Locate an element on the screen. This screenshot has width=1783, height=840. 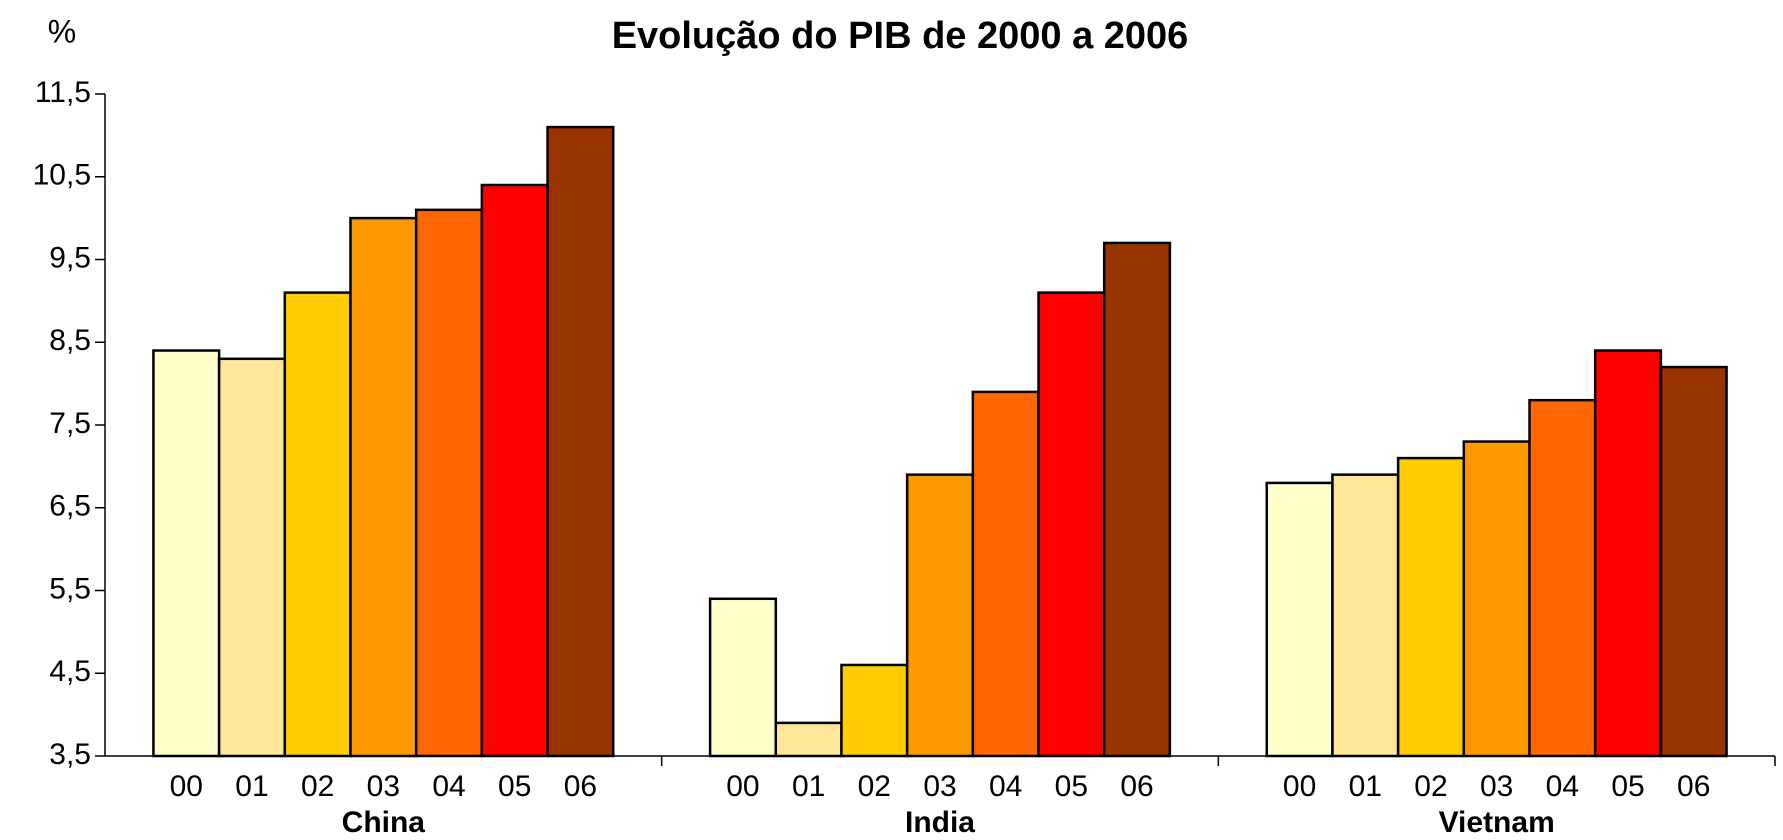
y-tick-label: 7,5 is located at coordinates (70, 423).